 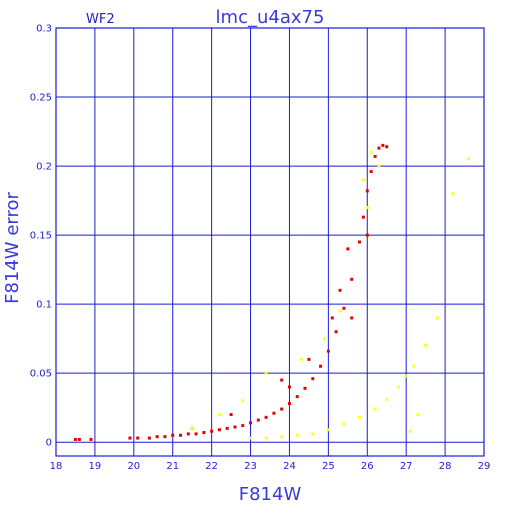 What do you see at coordinates (100, 19) in the screenshot?
I see `chip-label: WF2` at bounding box center [100, 19].